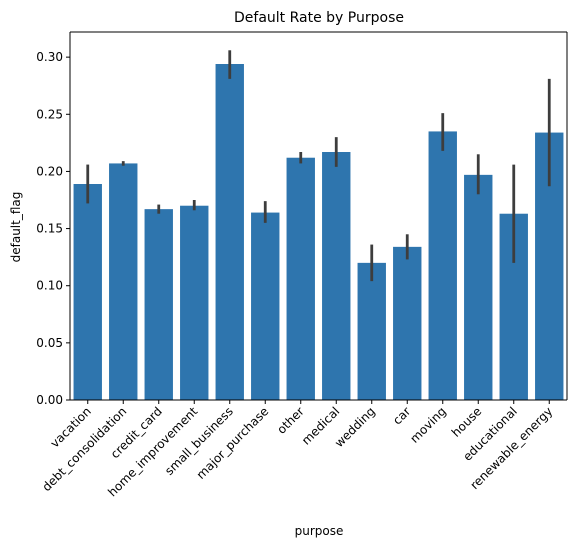  I want to click on bar-car, so click(407, 323).